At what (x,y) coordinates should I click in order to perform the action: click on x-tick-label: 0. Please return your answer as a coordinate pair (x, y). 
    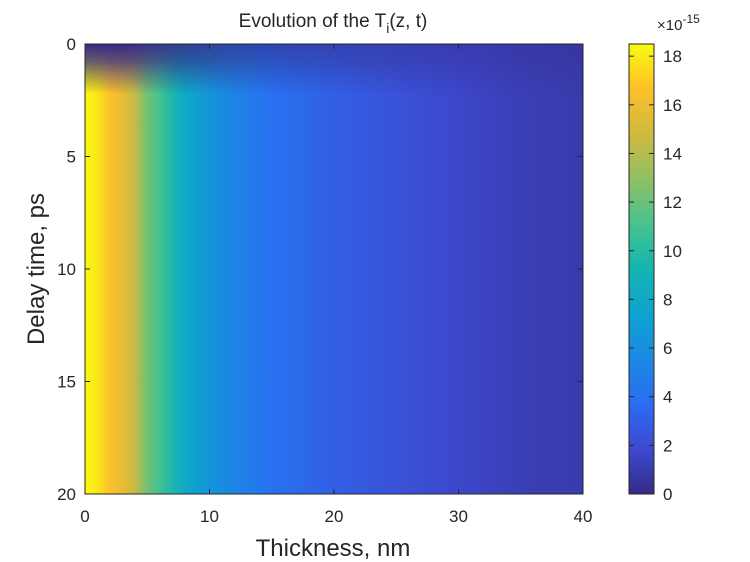
    Looking at the image, I should click on (84, 516).